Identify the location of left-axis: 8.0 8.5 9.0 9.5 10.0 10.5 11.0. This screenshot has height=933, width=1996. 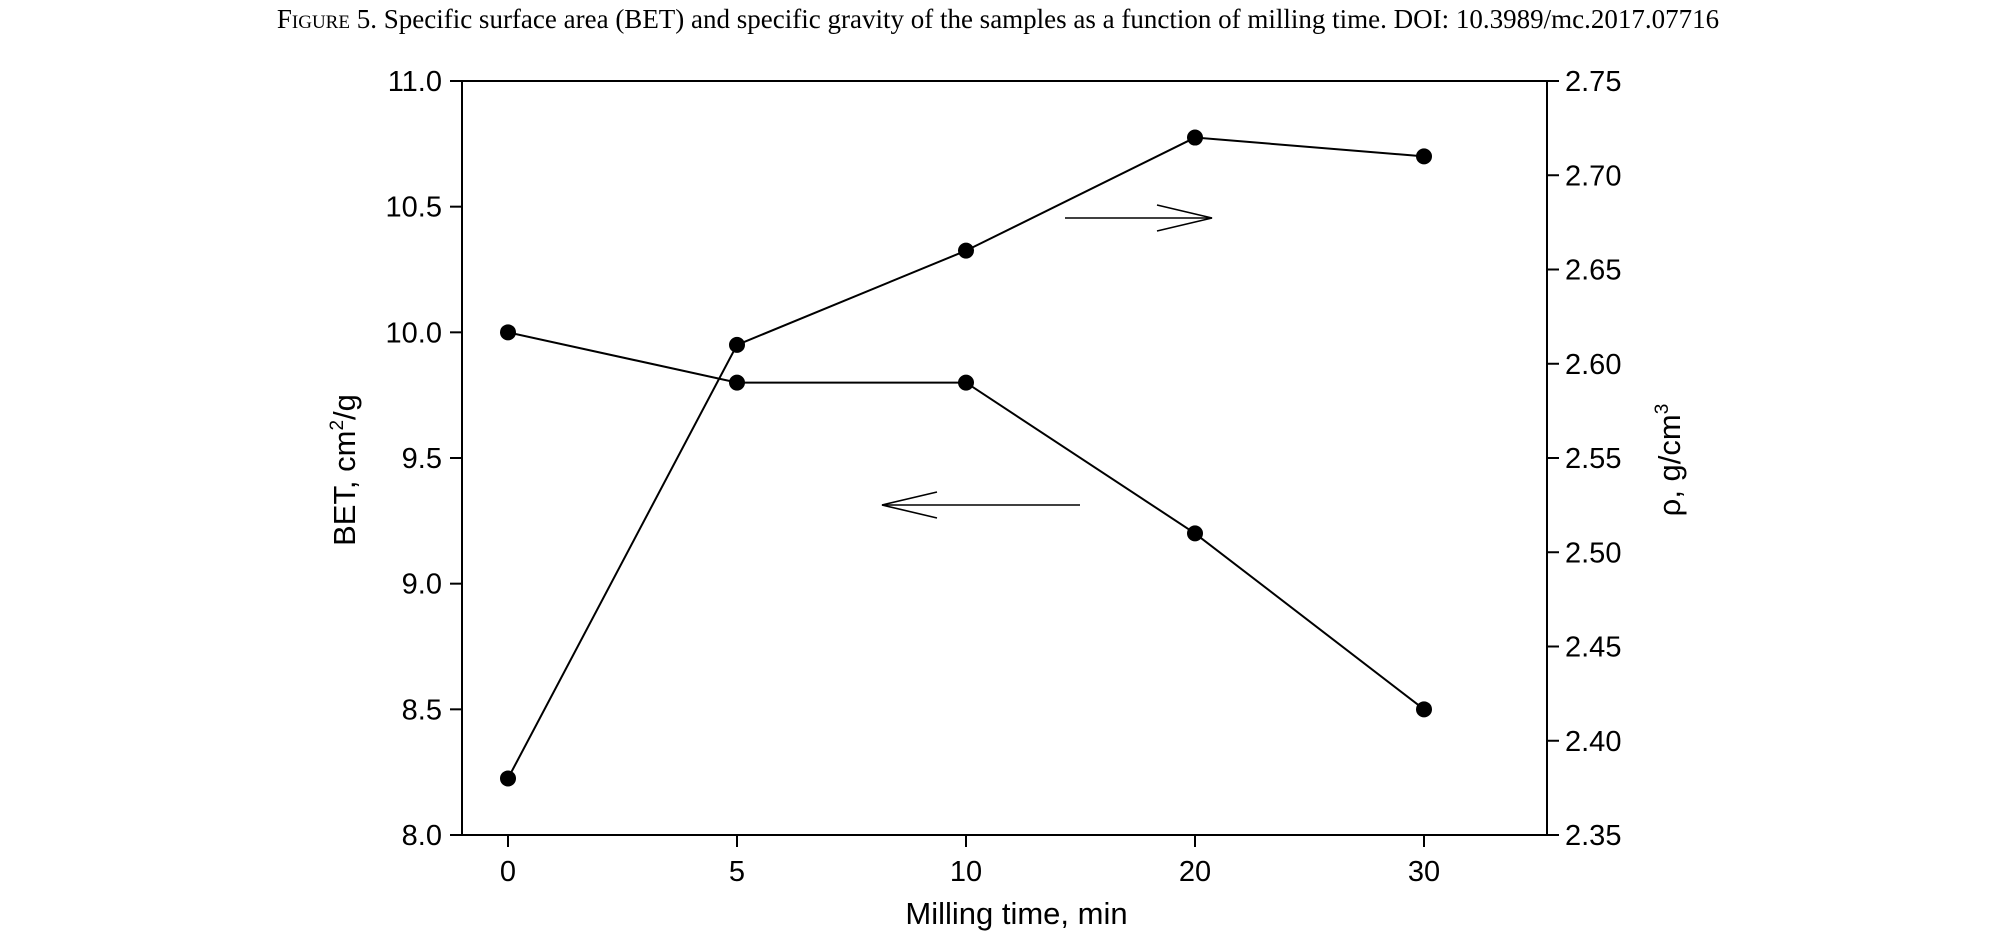
(424, 459).